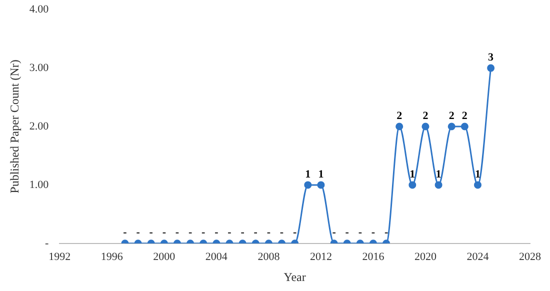  I want to click on y-tick-label: 3.00, so click(39, 68).